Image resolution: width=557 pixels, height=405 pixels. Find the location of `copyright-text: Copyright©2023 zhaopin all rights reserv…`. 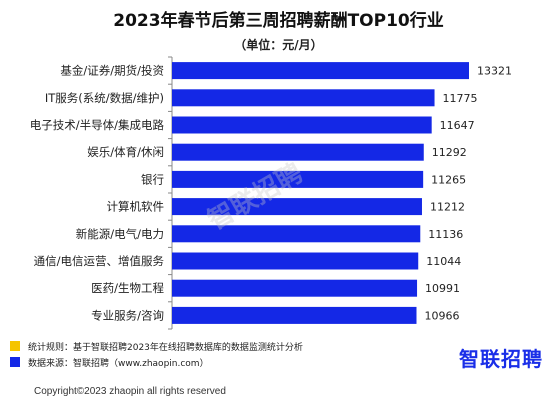

copyright-text: Copyright©2023 zhaopin all rights reserv… is located at coordinates (130, 391).